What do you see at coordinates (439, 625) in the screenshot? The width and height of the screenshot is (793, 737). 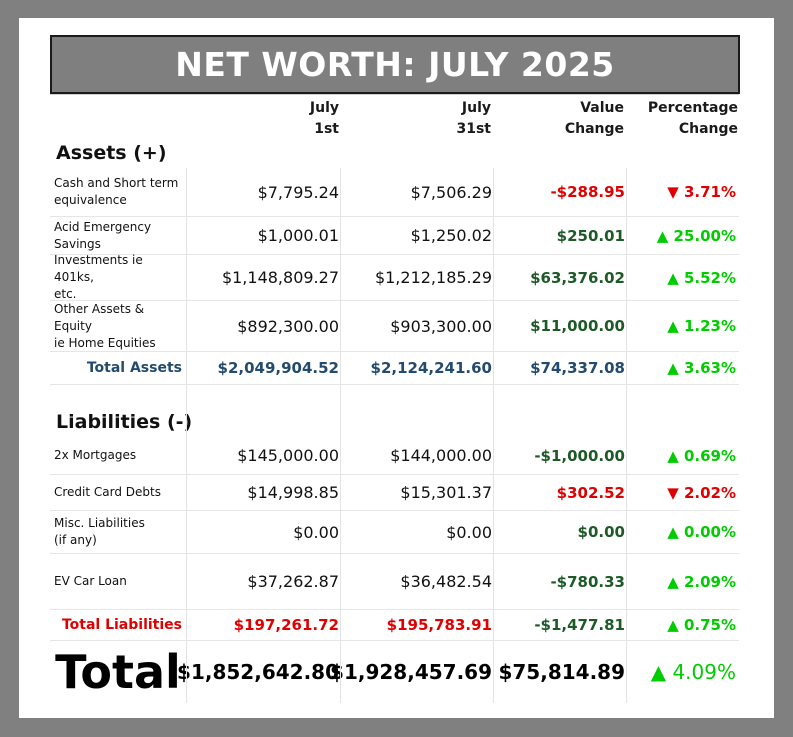 I see `total-liabilities-july-31st: $195,783.91` at bounding box center [439, 625].